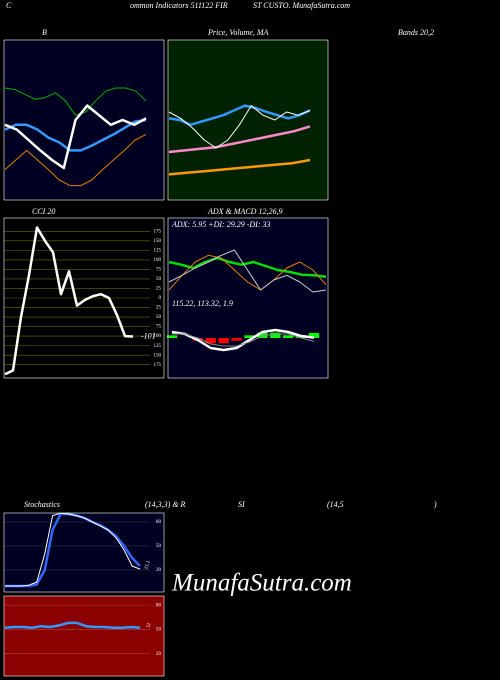 The height and width of the screenshot is (680, 500). What do you see at coordinates (202, 303) in the screenshot?
I see `annotation: 115.22, 113.32, 1.9` at bounding box center [202, 303].